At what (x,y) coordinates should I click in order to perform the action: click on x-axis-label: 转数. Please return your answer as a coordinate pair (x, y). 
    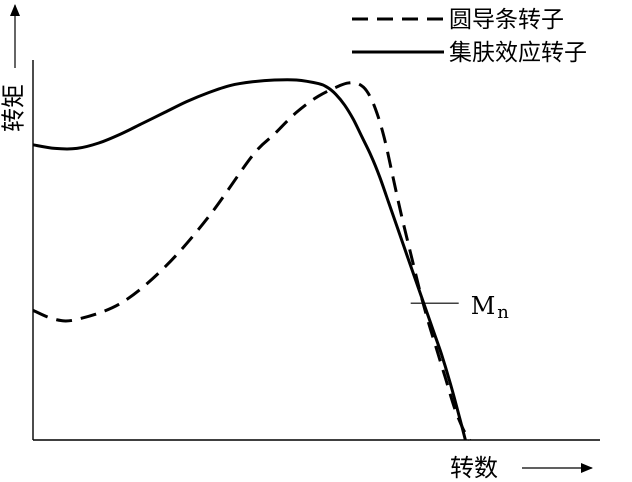
    Looking at the image, I should click on (474, 468).